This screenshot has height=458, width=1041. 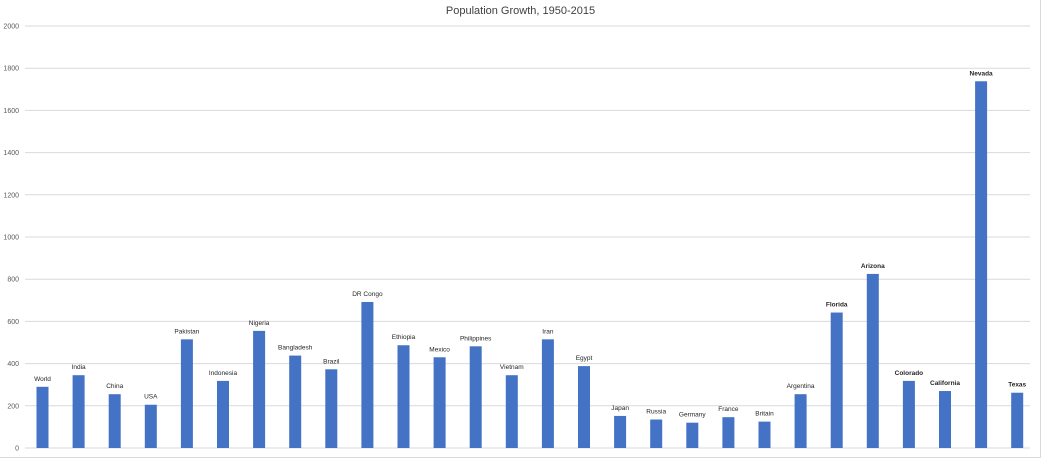 What do you see at coordinates (801, 386) in the screenshot?
I see `bar-label-argentina: Argentina` at bounding box center [801, 386].